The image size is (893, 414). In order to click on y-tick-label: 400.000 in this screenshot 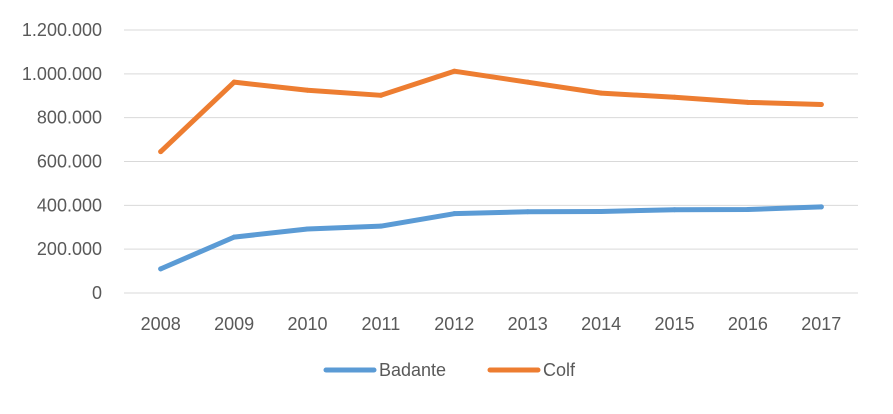, I will do `click(69, 205)`.